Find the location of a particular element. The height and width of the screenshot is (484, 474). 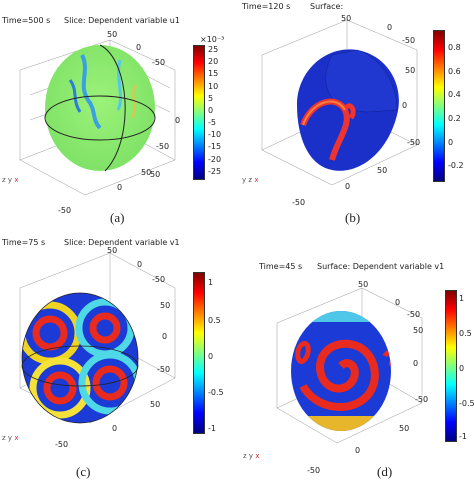

plot-title: Slice: Dependent variable v1 is located at coordinates (122, 242).